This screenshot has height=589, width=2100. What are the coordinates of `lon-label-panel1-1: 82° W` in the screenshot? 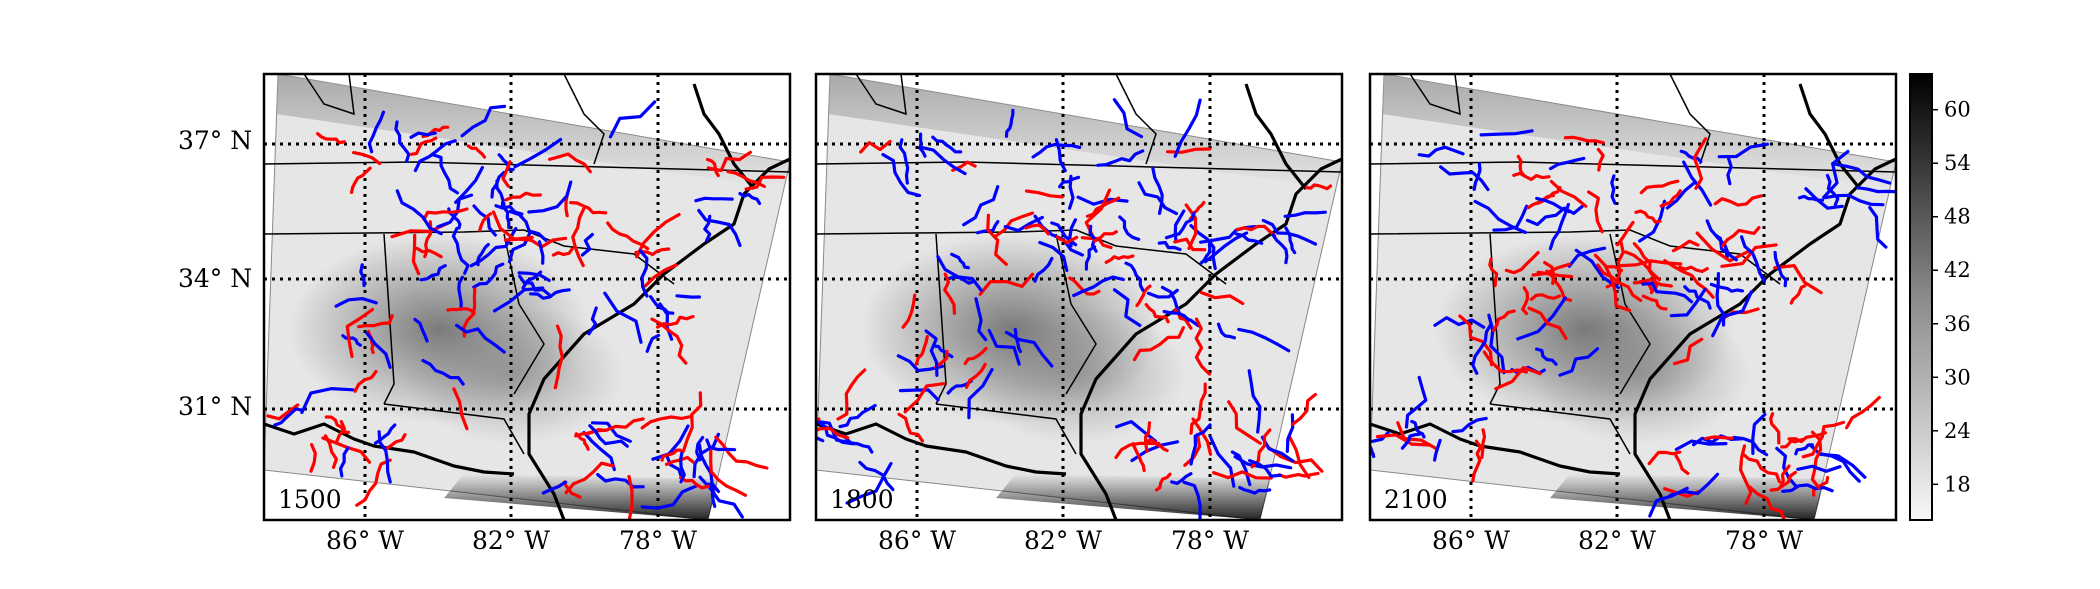 It's located at (511, 540).